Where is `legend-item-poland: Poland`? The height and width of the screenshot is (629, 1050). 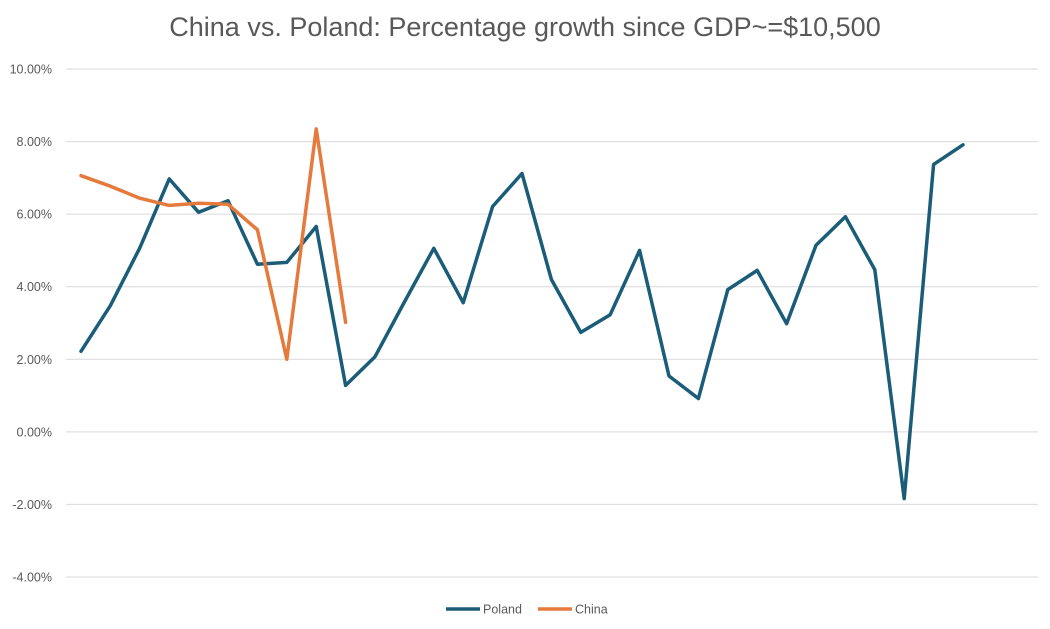
legend-item-poland: Poland is located at coordinates (484, 610).